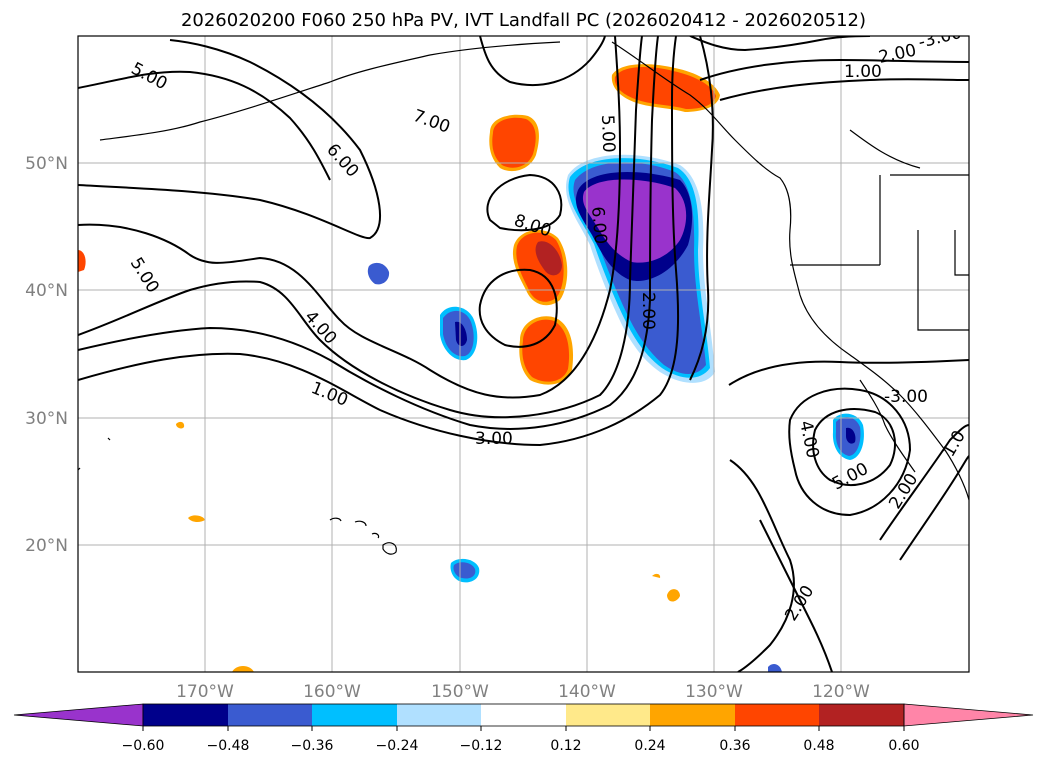 The height and width of the screenshot is (765, 1047). Describe the element at coordinates (494, 439) in the screenshot. I see `contour-label: 3.00` at that location.